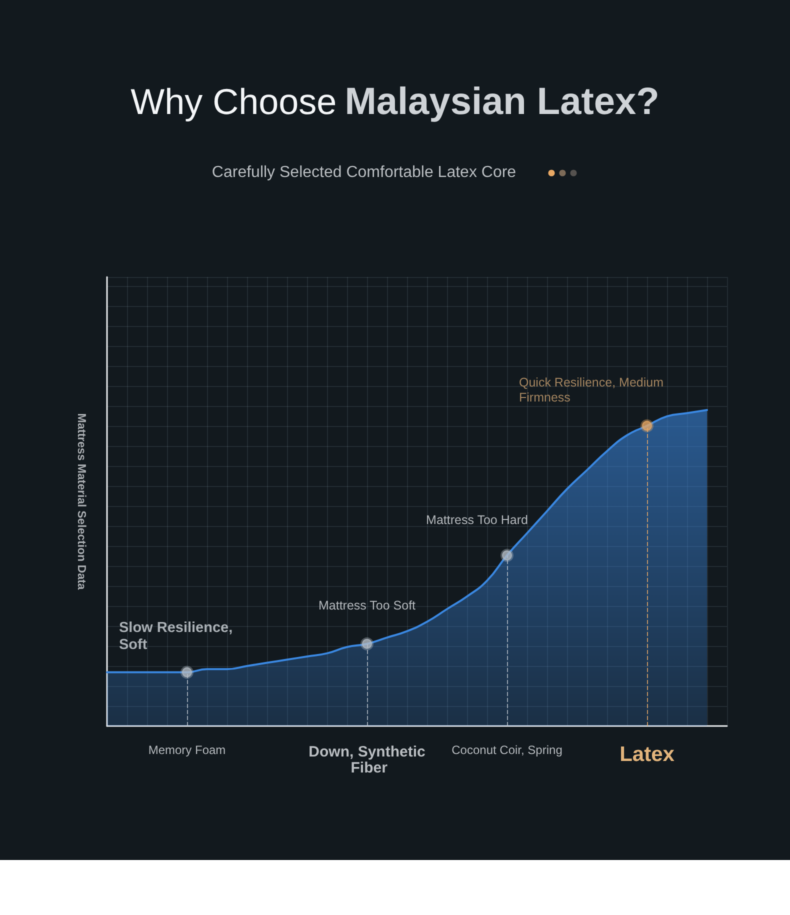 This screenshot has width=790, height=915. What do you see at coordinates (367, 760) in the screenshot?
I see `x-tick-label: Down, Synthetic Fiber` at bounding box center [367, 760].